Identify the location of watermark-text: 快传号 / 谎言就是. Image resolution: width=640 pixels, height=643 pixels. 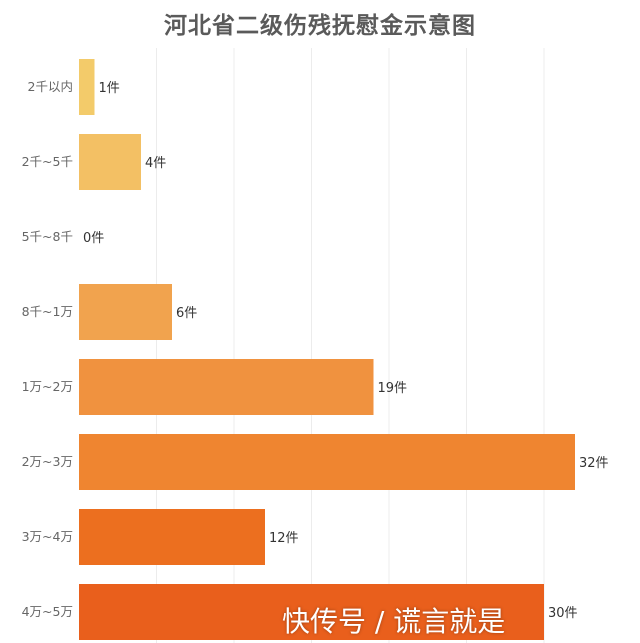
(394, 621).